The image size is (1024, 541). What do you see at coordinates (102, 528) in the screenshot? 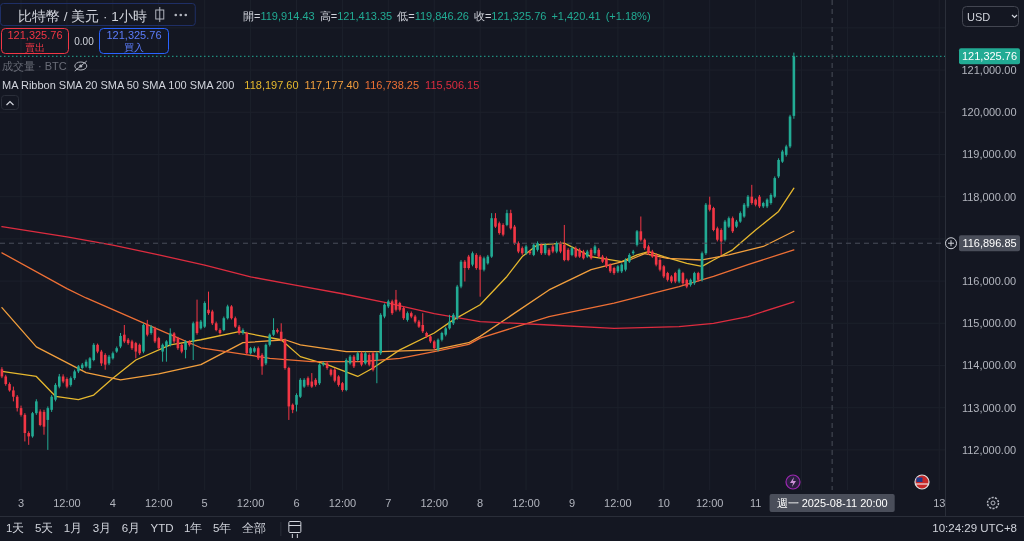
I see `text: 3月` at bounding box center [102, 528].